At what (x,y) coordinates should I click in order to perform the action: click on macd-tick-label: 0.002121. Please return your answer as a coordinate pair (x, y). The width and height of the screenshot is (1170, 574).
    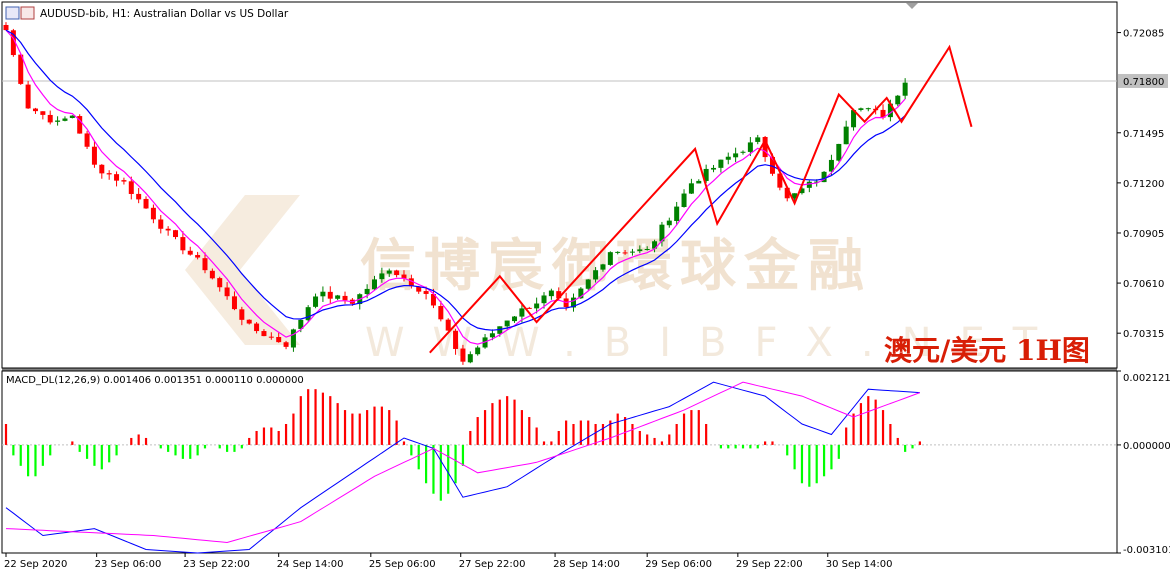
    Looking at the image, I should click on (1146, 378).